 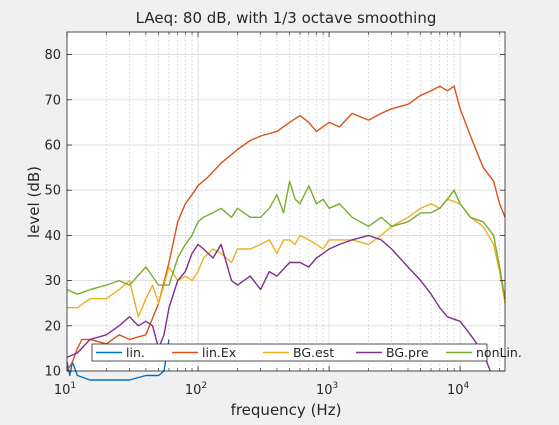 I want to click on legend-label: lin.Ex, so click(x=219, y=352).